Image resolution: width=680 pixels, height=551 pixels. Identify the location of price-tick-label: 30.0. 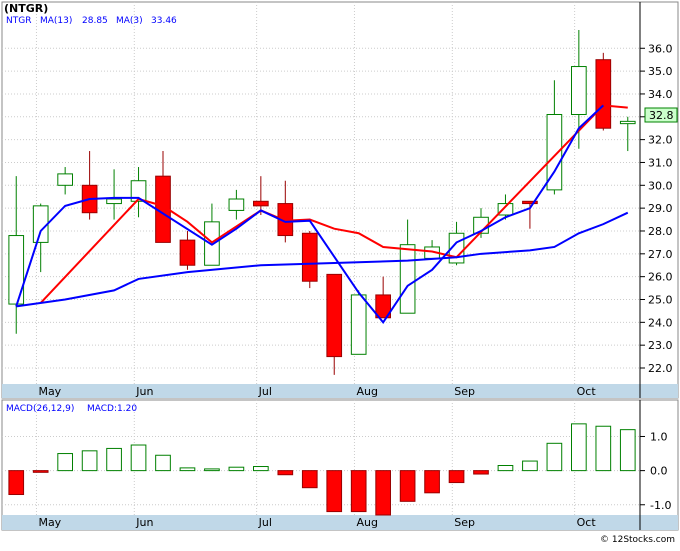
(660, 185).